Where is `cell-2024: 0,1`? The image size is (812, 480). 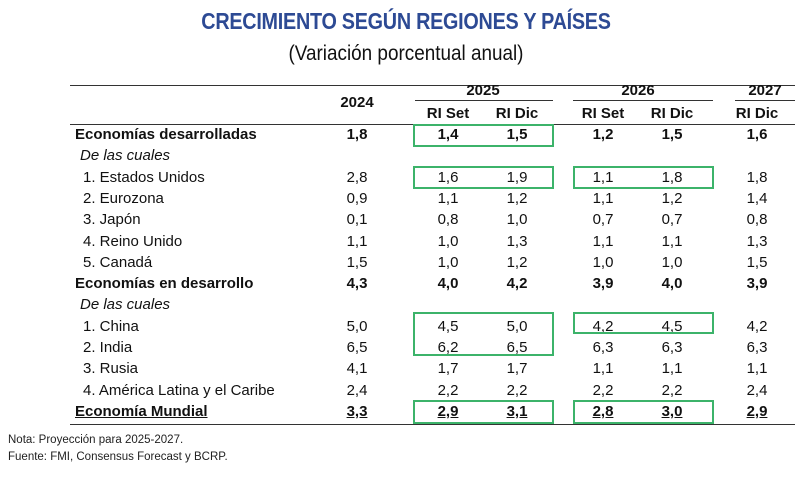
cell-2024: 0,1 is located at coordinates (357, 220).